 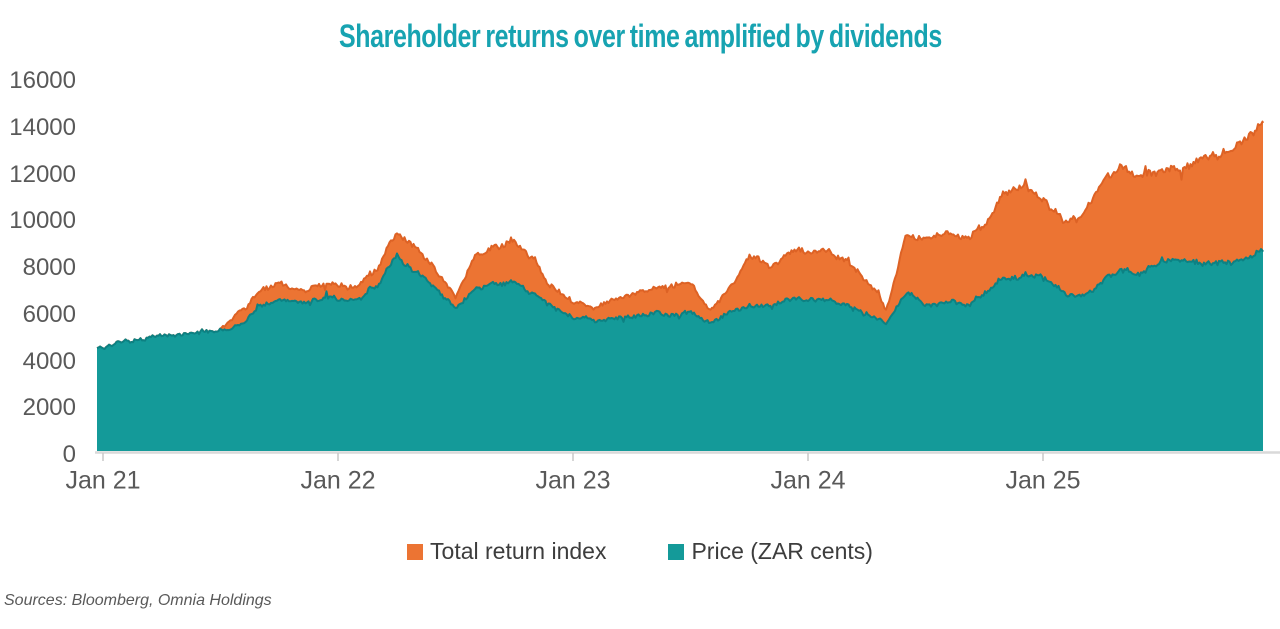 What do you see at coordinates (1043, 480) in the screenshot?
I see `x-axis-label: Jan 25` at bounding box center [1043, 480].